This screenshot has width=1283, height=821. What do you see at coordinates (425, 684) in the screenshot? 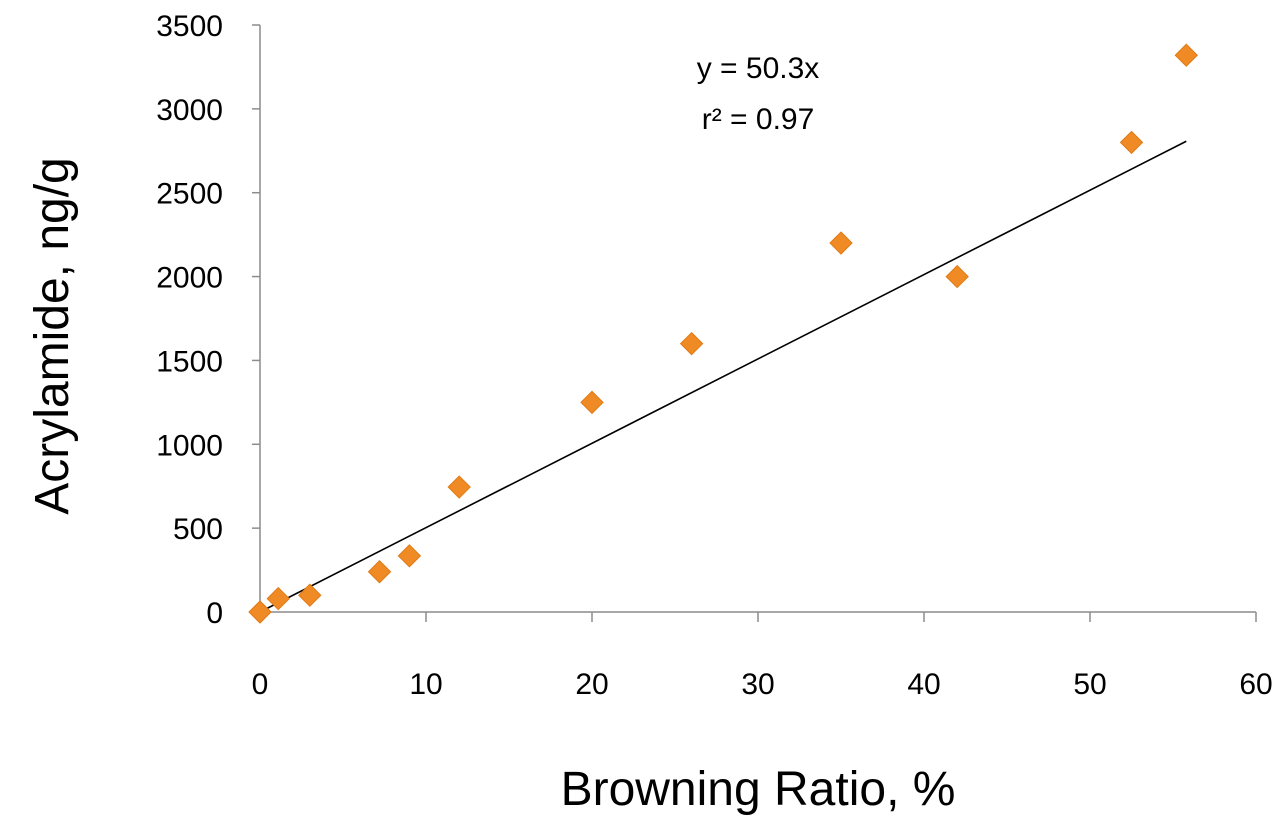
I see `x-tick-label: 10` at bounding box center [425, 684].